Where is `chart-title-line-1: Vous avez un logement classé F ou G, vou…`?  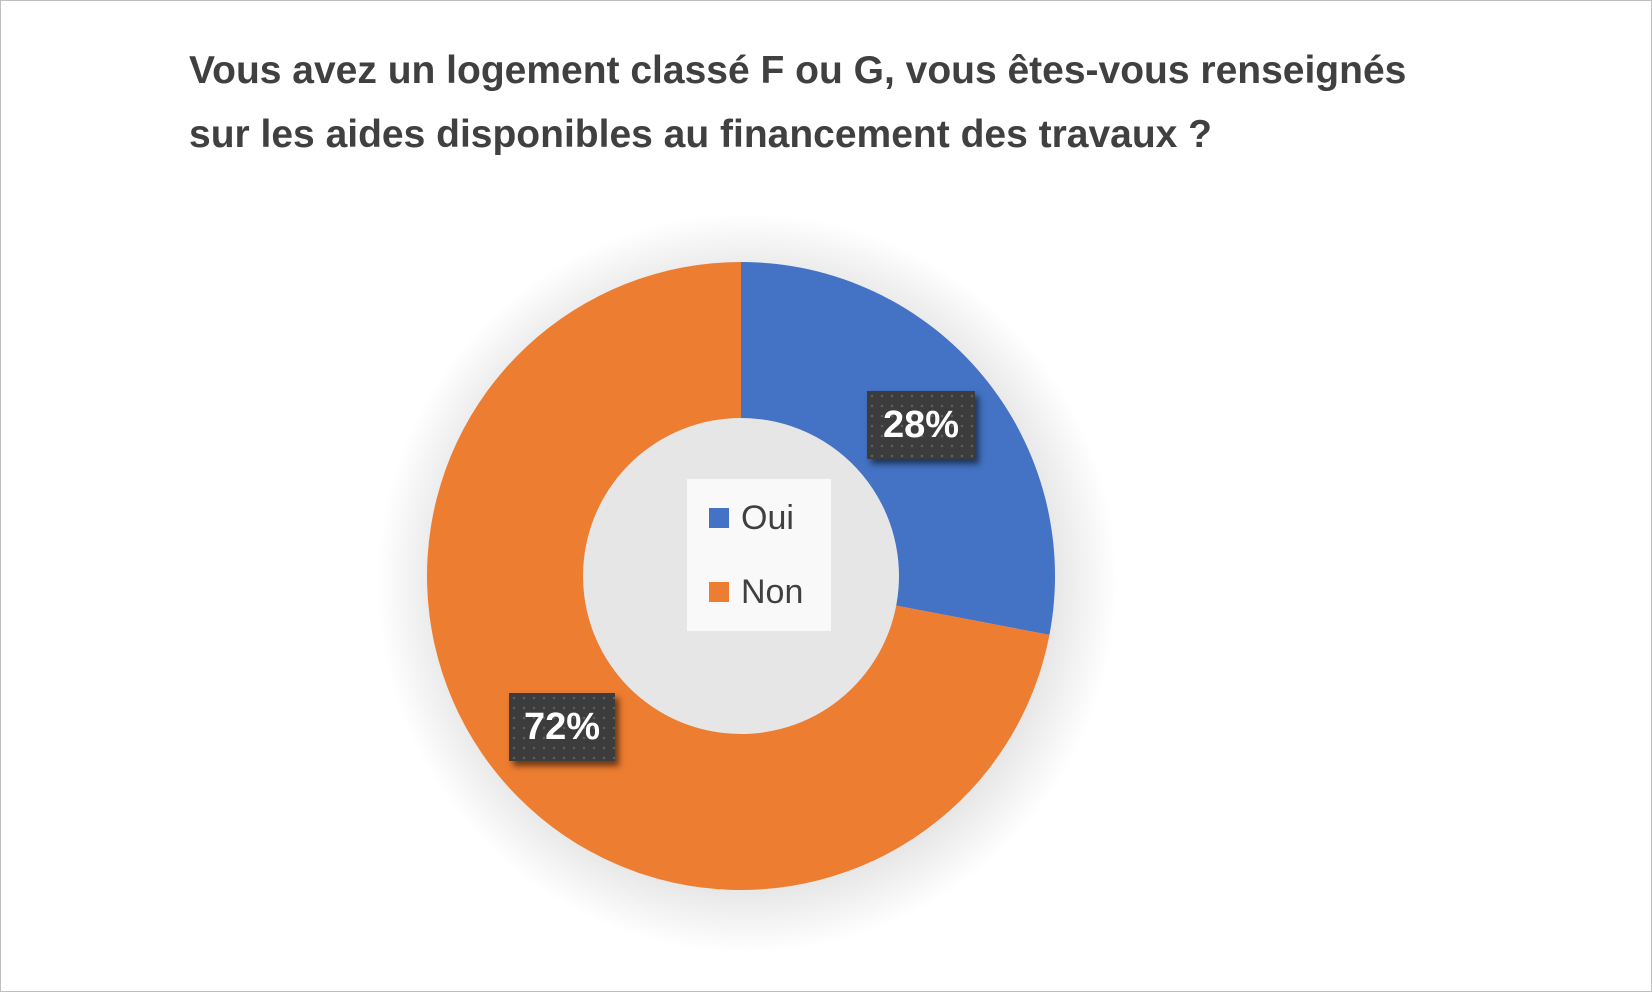 chart-title-line-1: Vous avez un logement classé F ou G, vou… is located at coordinates (798, 70).